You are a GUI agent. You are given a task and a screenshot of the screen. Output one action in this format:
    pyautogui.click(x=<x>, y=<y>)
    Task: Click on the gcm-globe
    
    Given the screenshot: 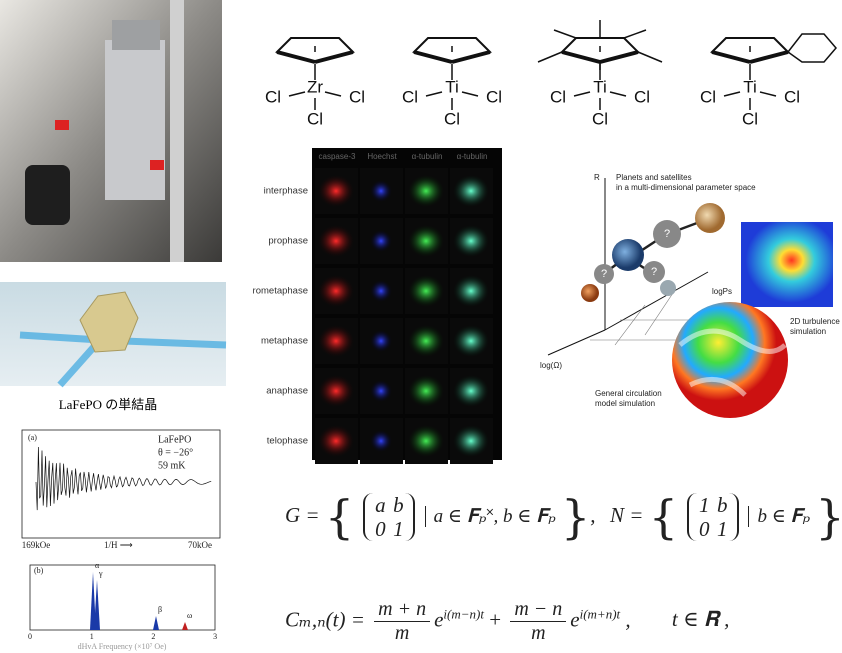 What is the action you would take?
    pyautogui.click(x=730, y=360)
    